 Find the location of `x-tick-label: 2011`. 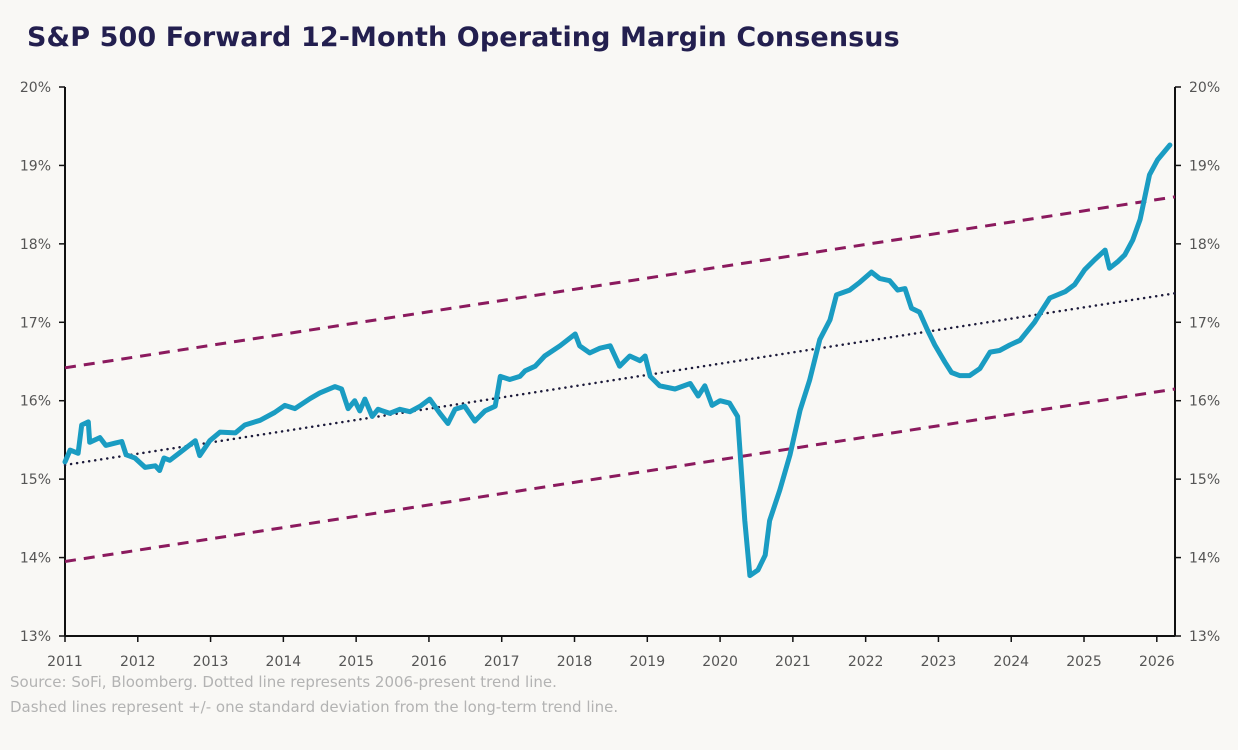

x-tick-label: 2011 is located at coordinates (65, 662).